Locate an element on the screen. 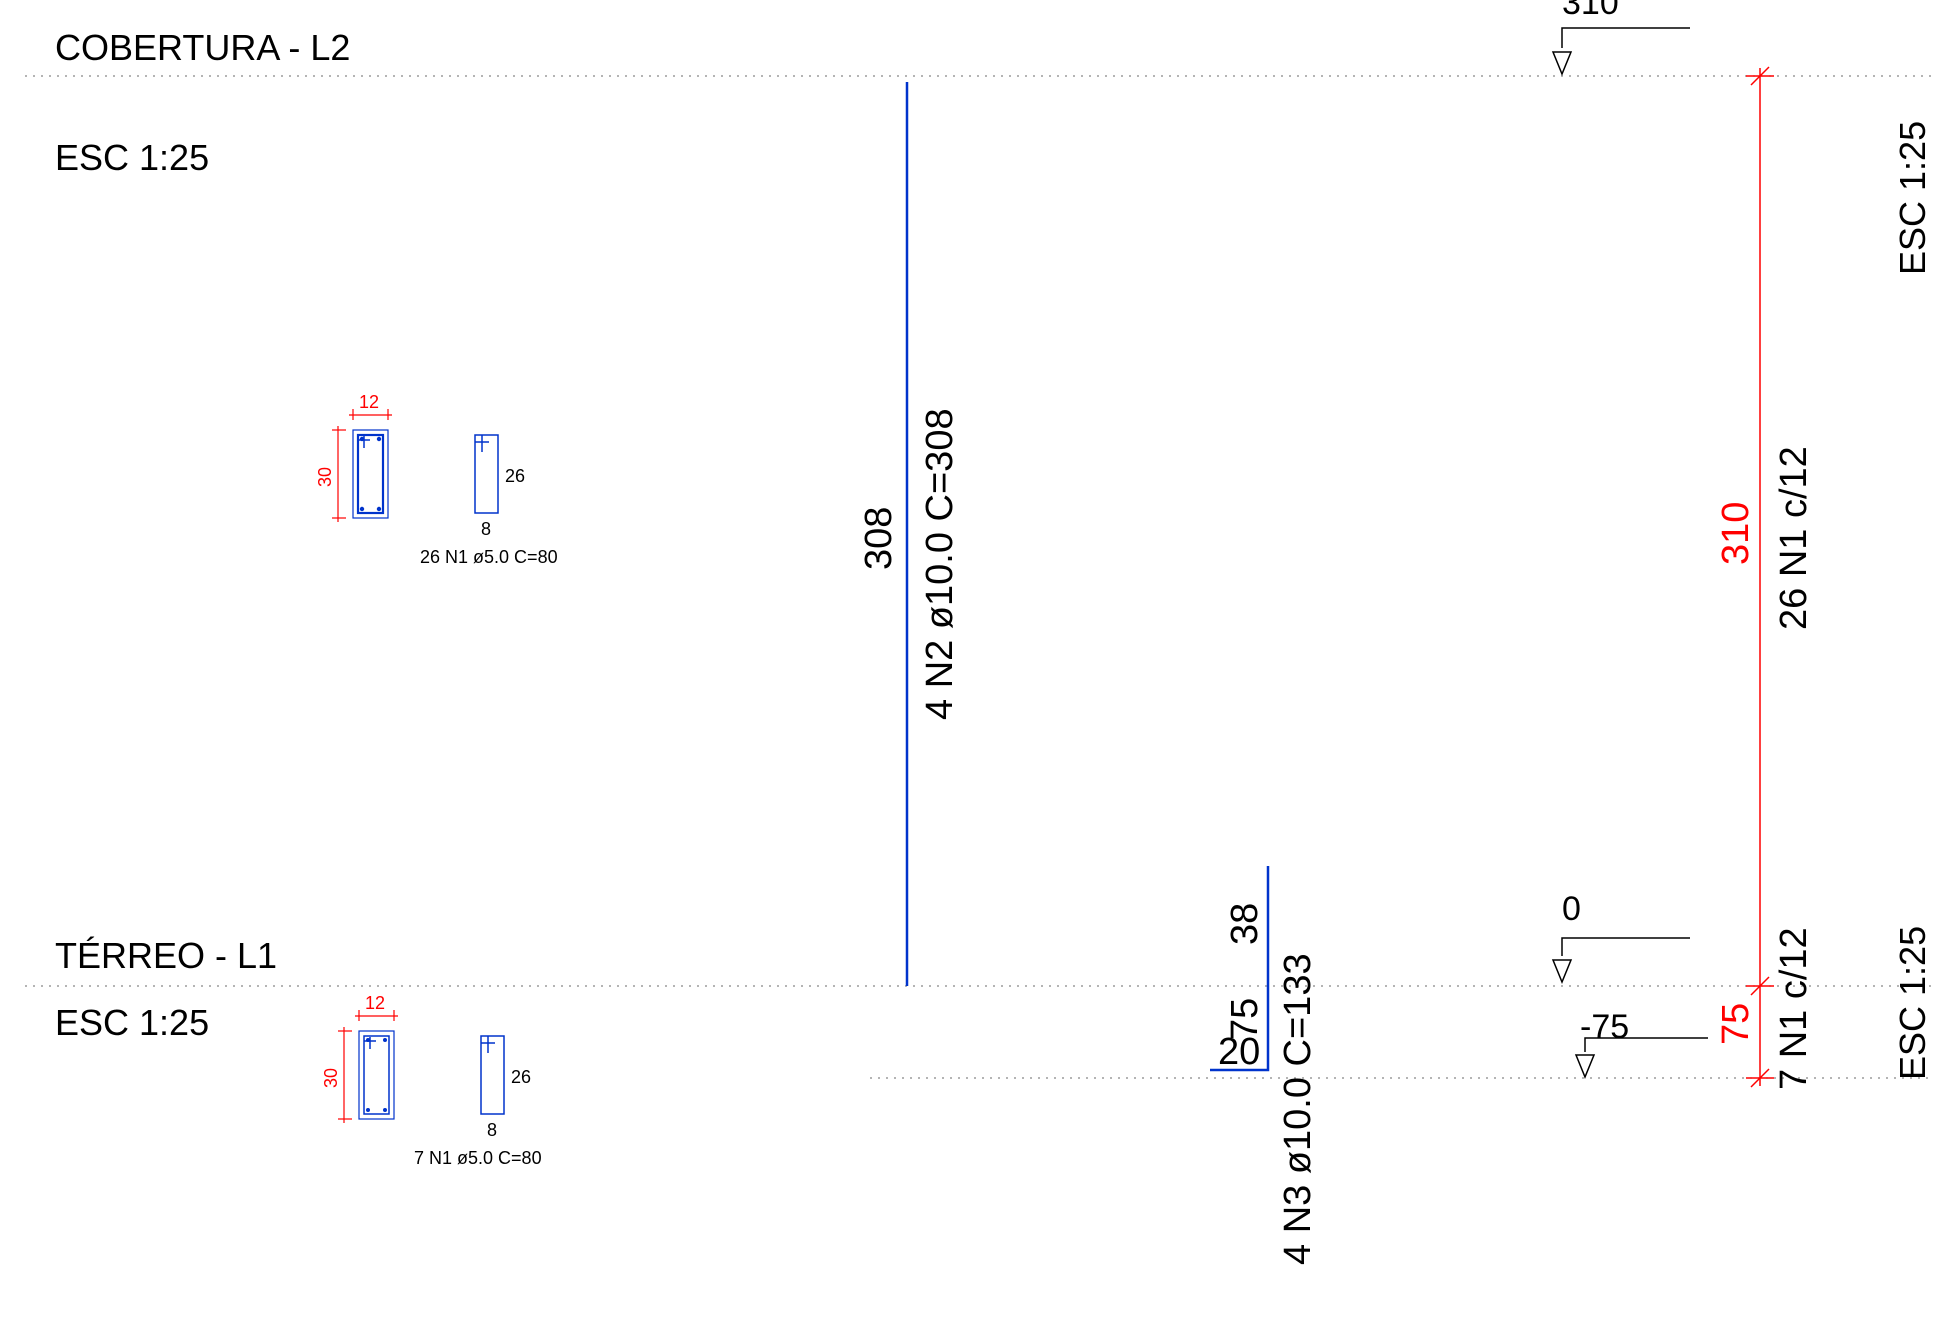 This screenshot has height=1318, width=1933. stirrup-detail-label: 7 N1 ø5.0 C=80 is located at coordinates (478, 1158).